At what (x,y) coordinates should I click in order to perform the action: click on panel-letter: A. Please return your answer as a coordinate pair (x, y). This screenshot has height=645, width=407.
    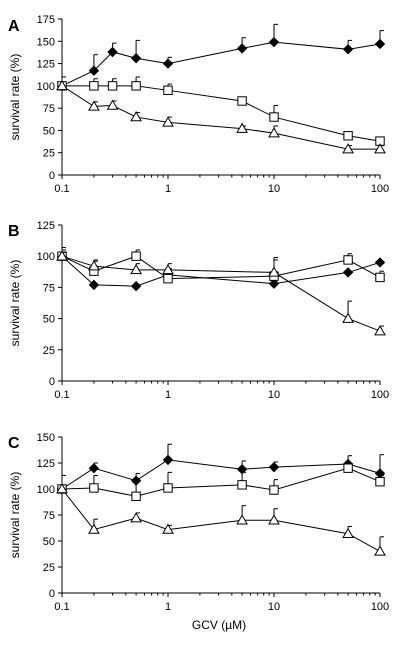
    Looking at the image, I should click on (14, 26).